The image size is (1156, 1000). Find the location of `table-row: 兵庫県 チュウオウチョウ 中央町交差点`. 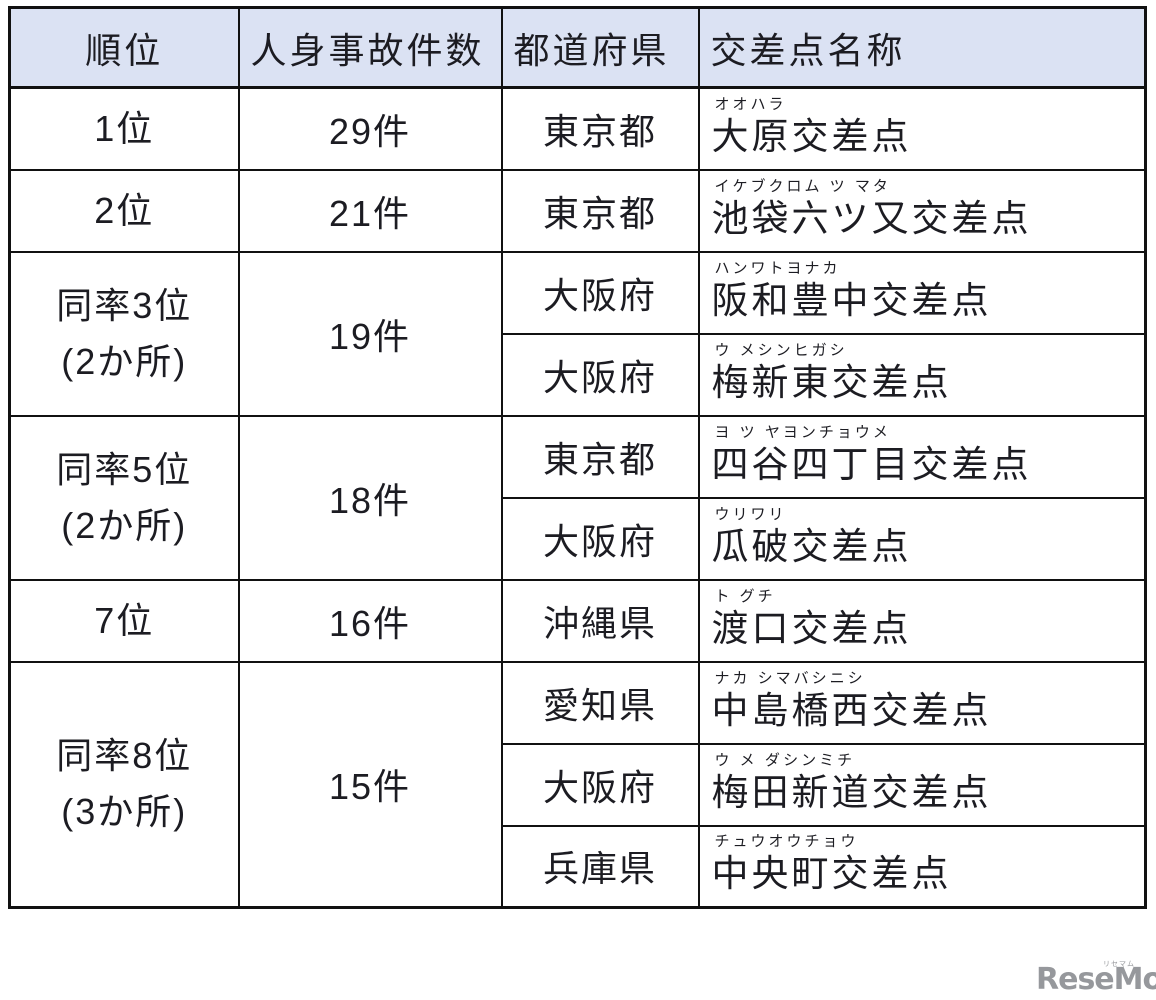

table-row: 兵庫県 チュウオウチョウ 中央町交差点 is located at coordinates (578, 866).